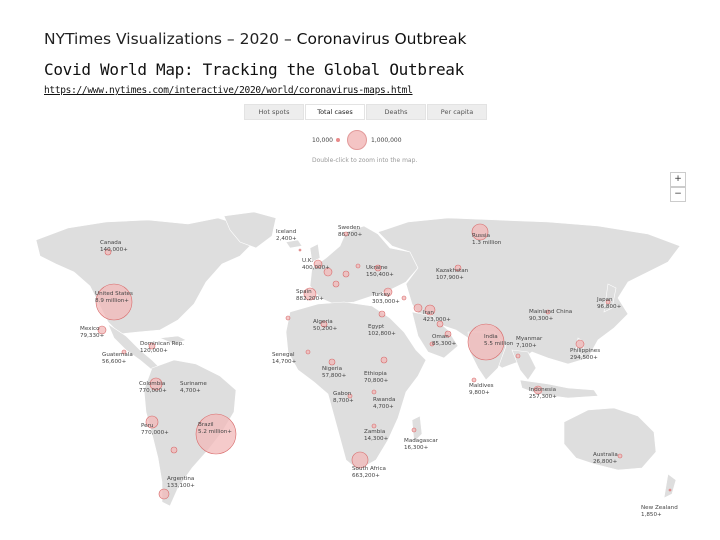 The image size is (720, 540). I want to click on label-guatemala: Guatemala 56,600+, so click(117, 358).